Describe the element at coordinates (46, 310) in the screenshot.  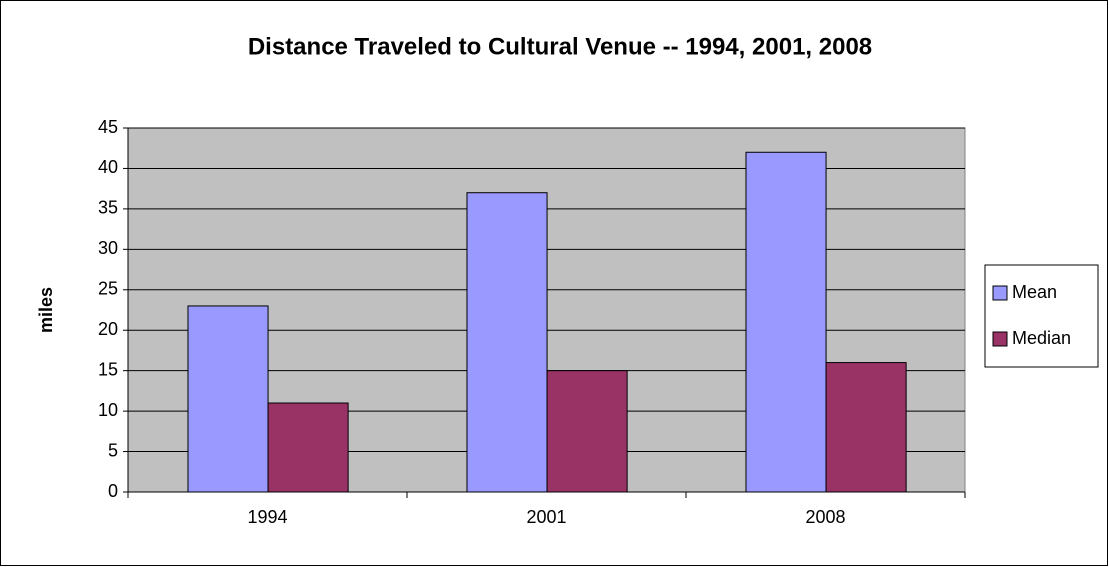
I see `y-axis-label: miles` at that location.